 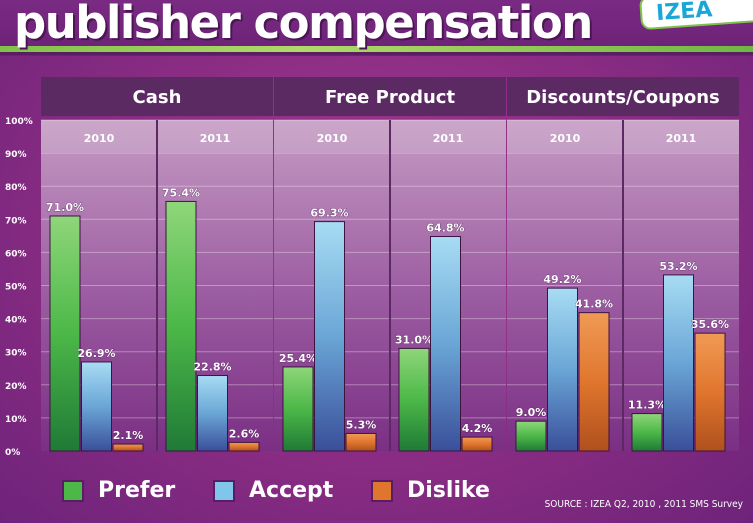 I want to click on y-tick-label: 50%, so click(x=16, y=288).